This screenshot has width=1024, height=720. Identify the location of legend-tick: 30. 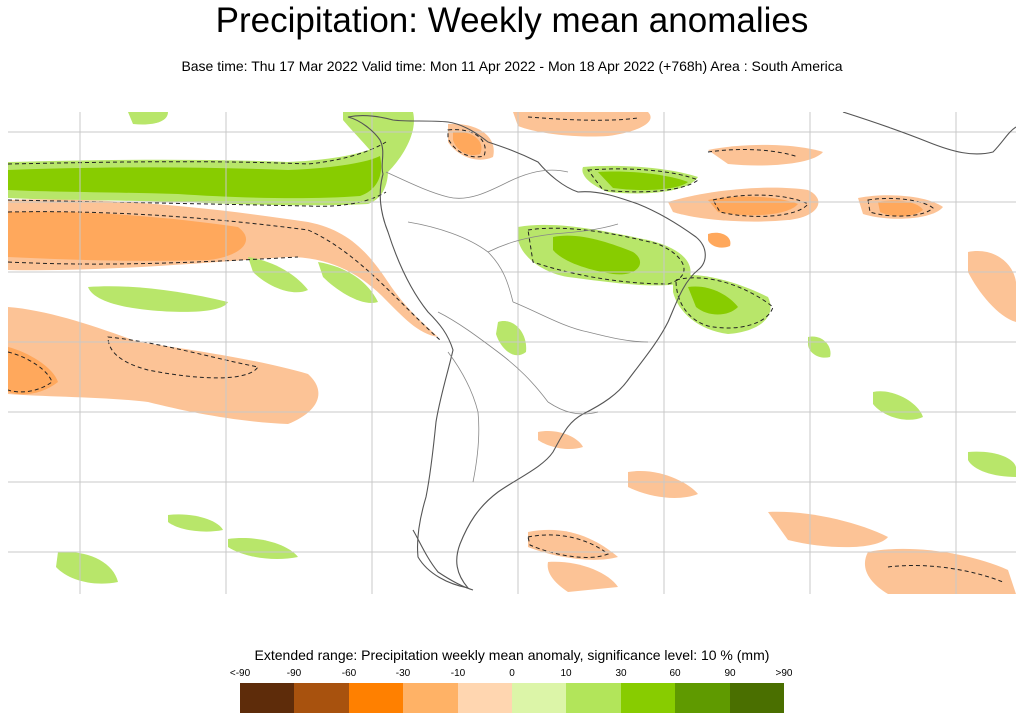
(621, 673).